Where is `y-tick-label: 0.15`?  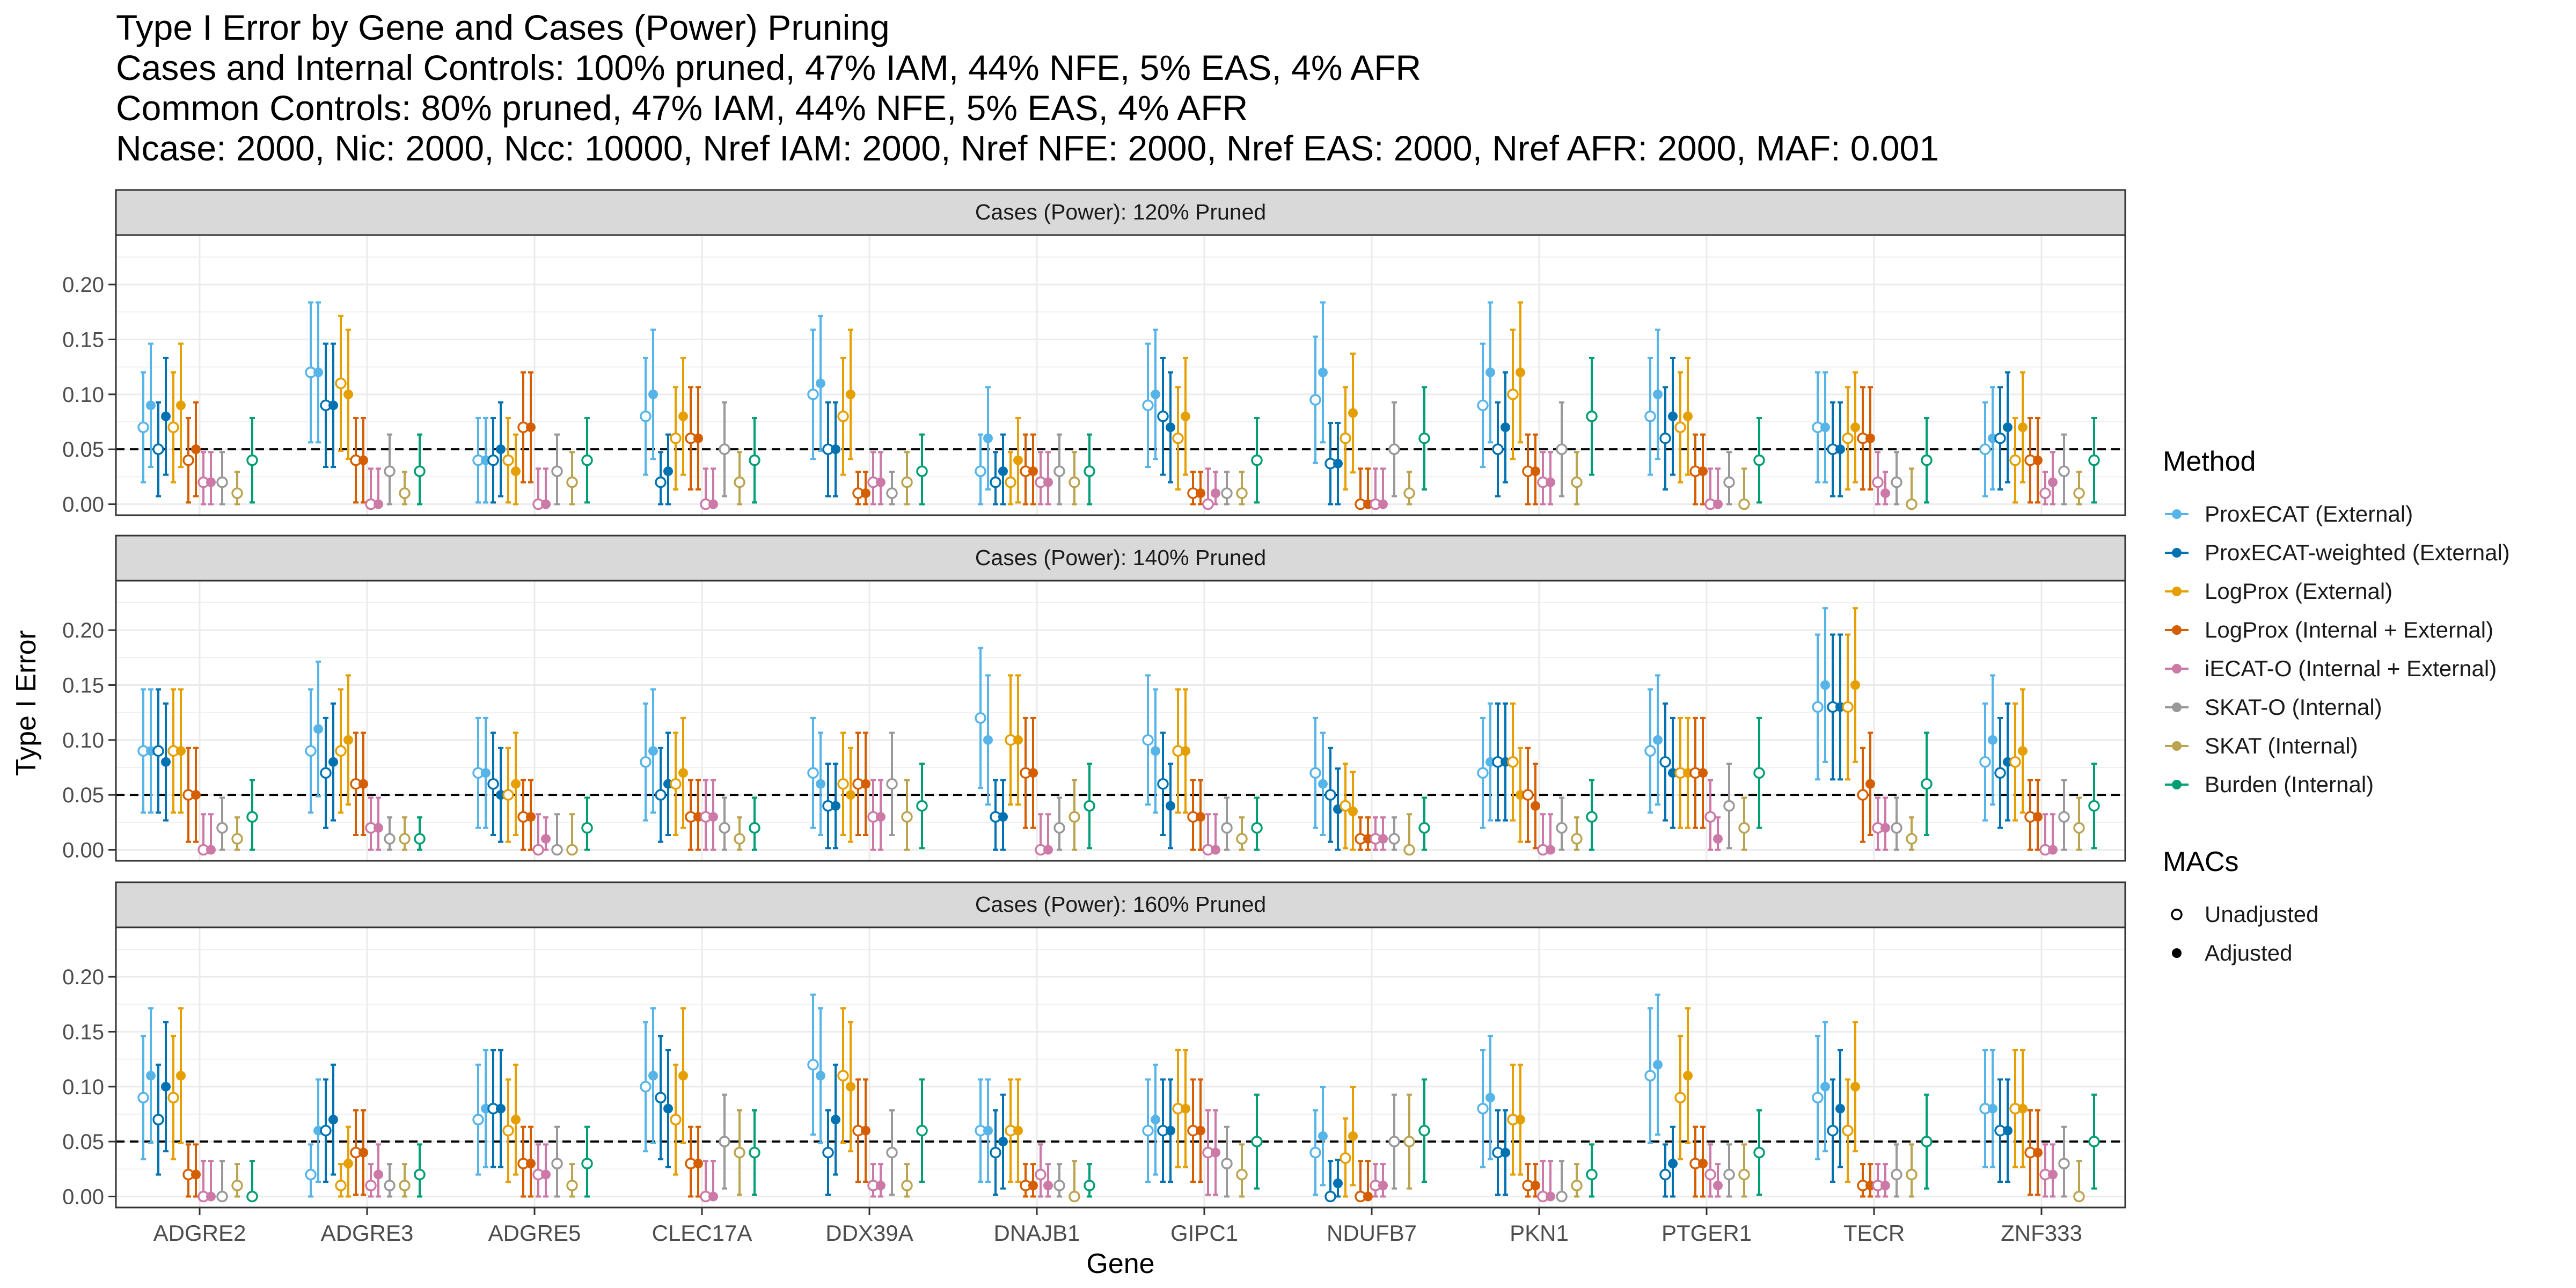 y-tick-label: 0.15 is located at coordinates (83, 685).